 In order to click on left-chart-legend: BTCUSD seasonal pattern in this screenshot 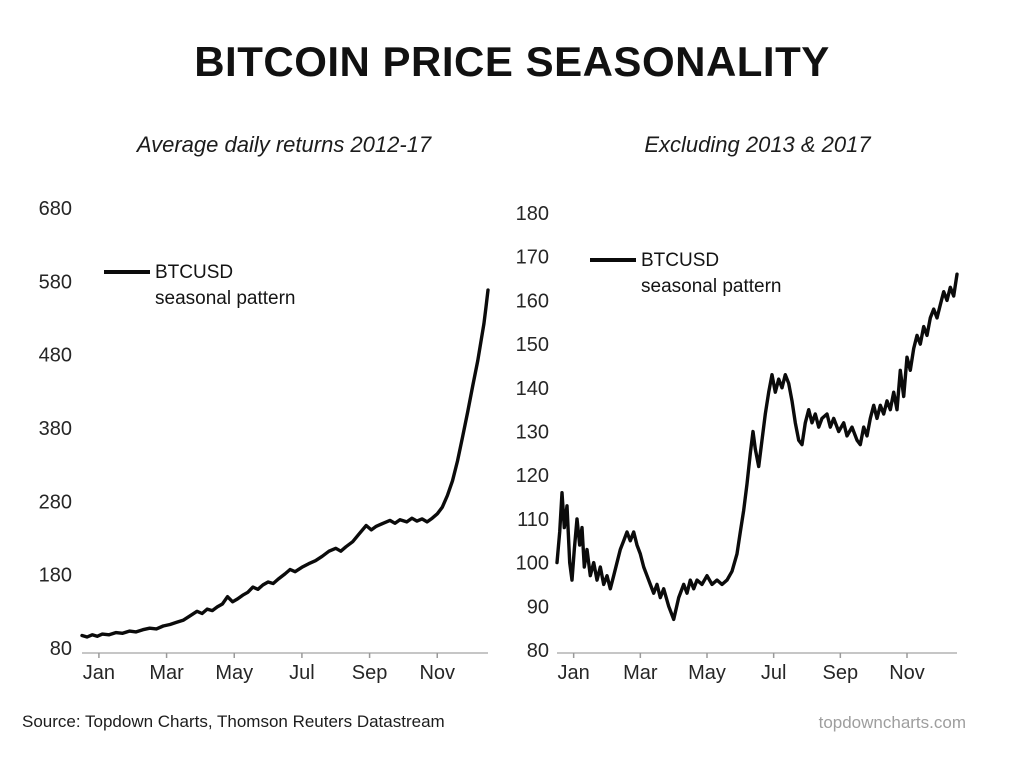, I will do `click(200, 286)`.